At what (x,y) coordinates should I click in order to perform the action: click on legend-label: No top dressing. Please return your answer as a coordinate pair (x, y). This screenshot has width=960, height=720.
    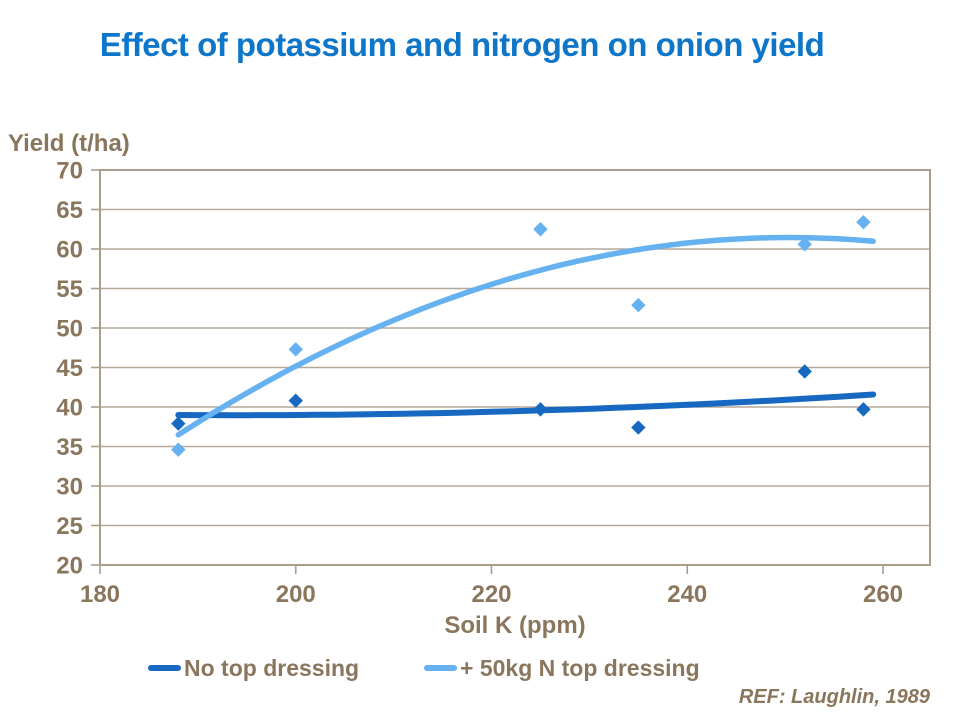
    Looking at the image, I should click on (272, 667).